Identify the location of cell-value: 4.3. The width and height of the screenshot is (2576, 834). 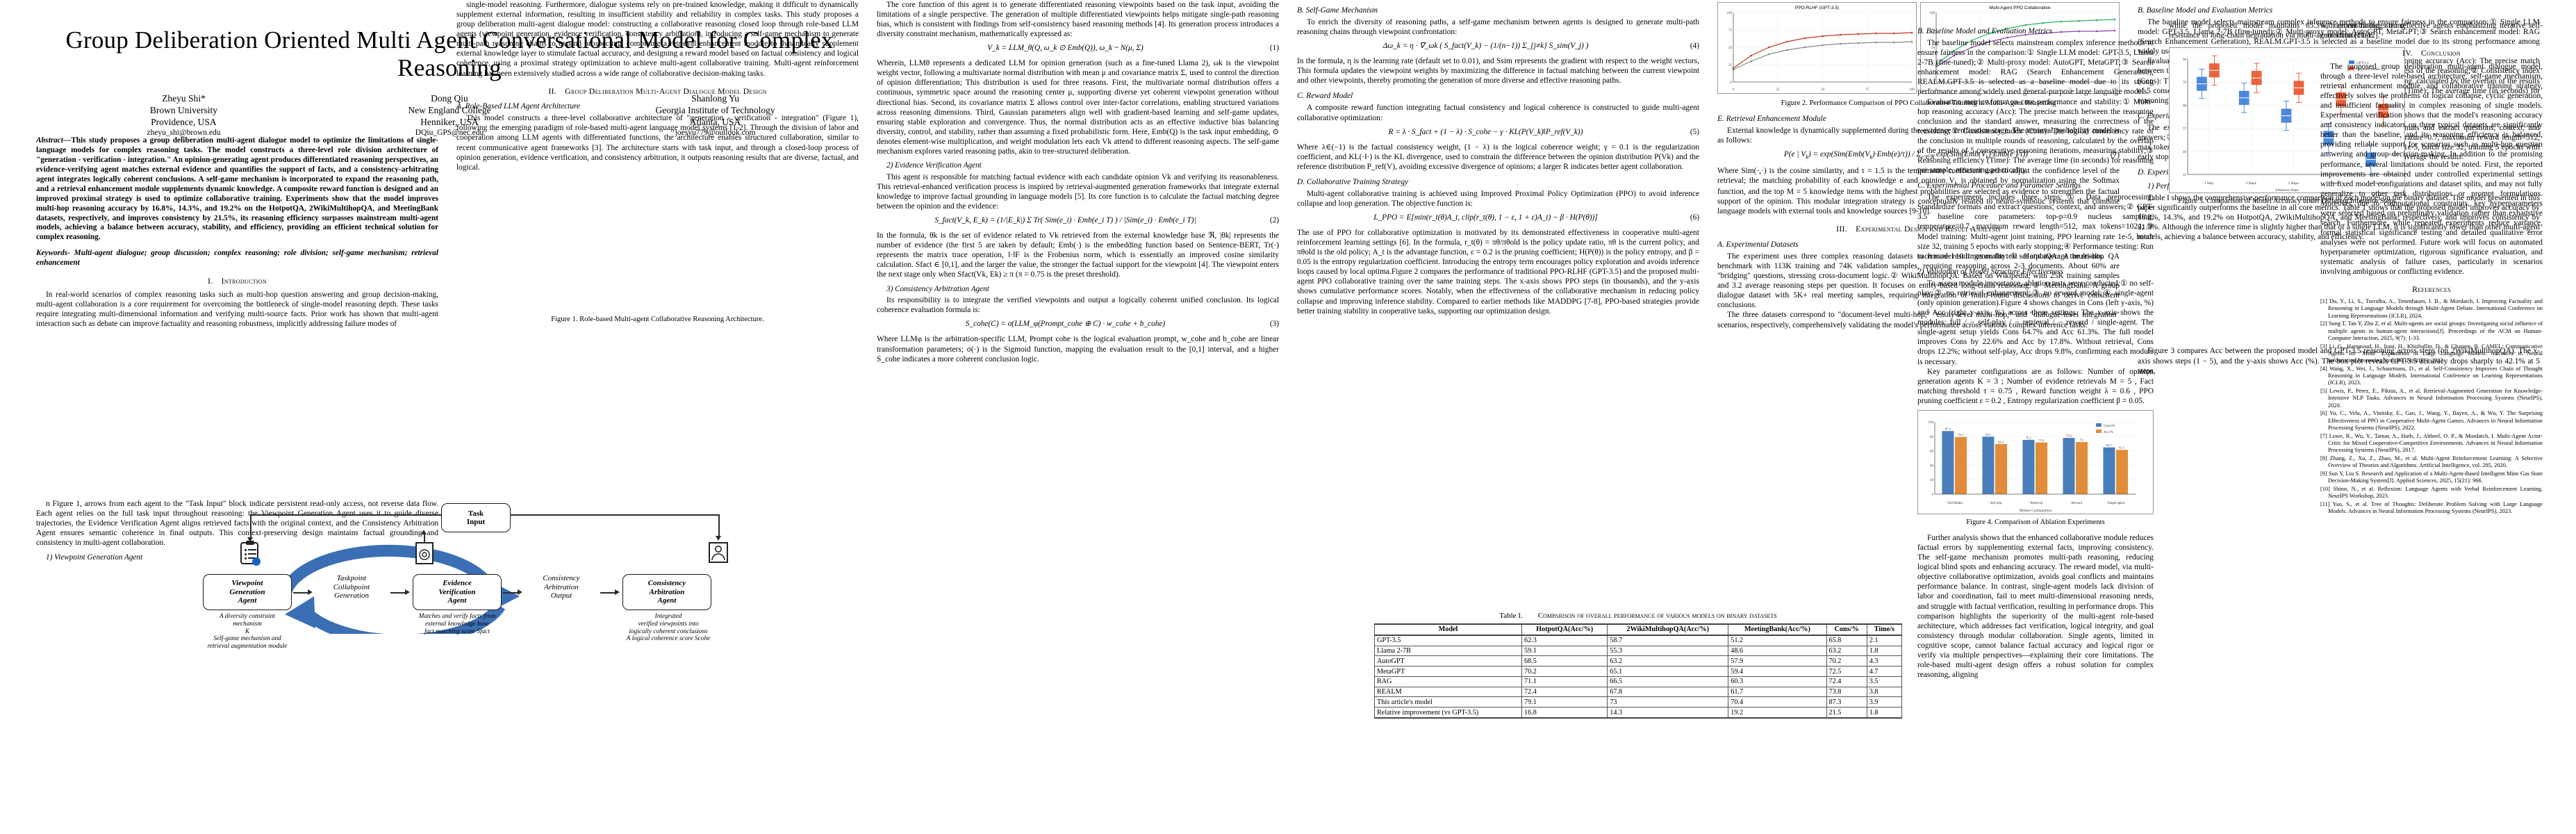
(1885, 661).